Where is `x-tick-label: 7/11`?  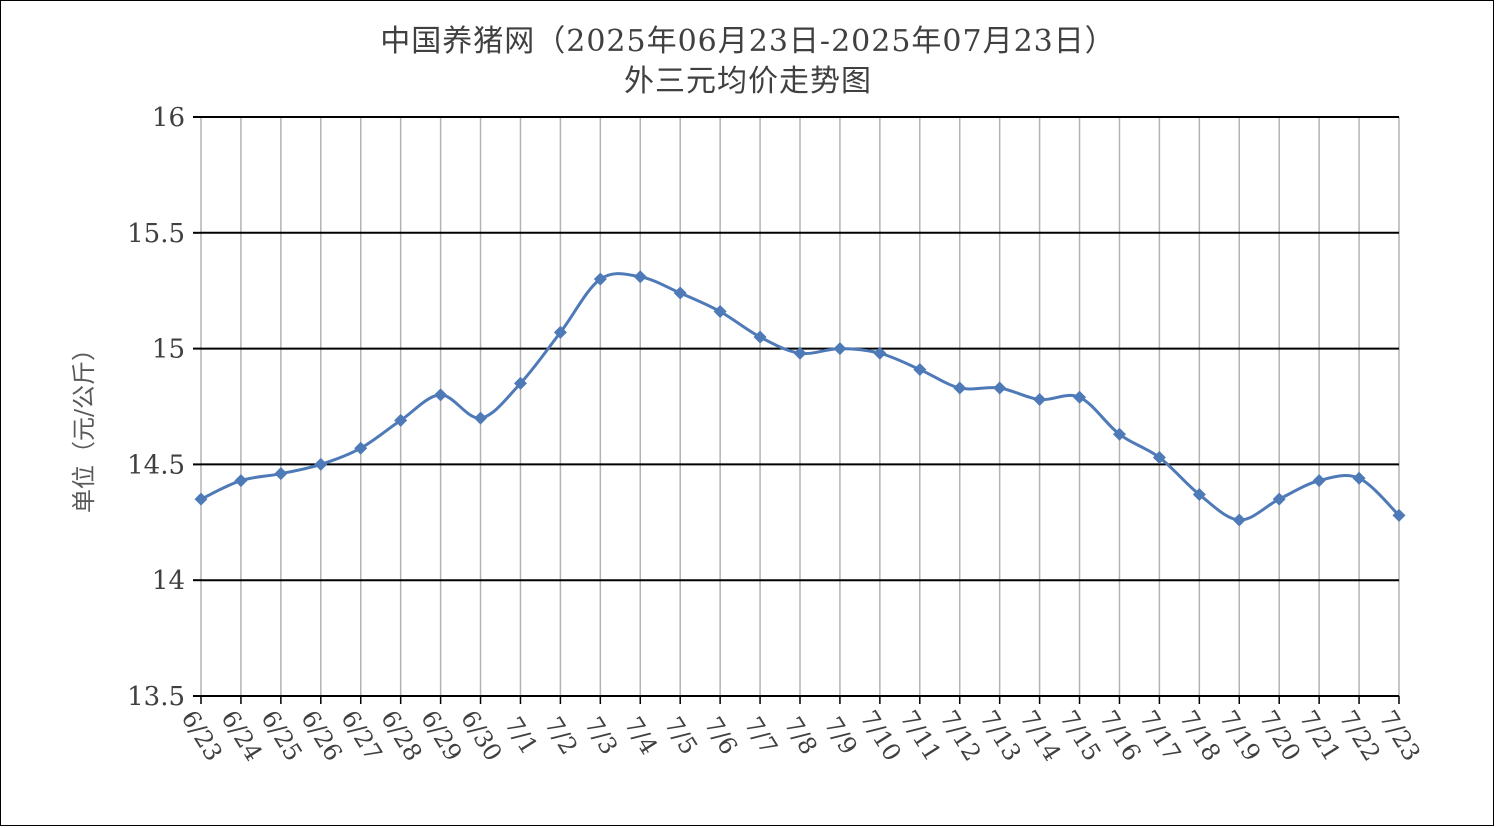 x-tick-label: 7/11 is located at coordinates (920, 735).